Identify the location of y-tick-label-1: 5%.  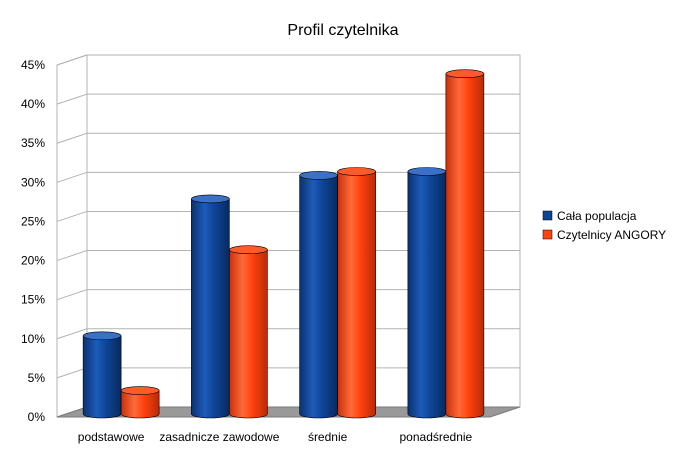
(37, 378).